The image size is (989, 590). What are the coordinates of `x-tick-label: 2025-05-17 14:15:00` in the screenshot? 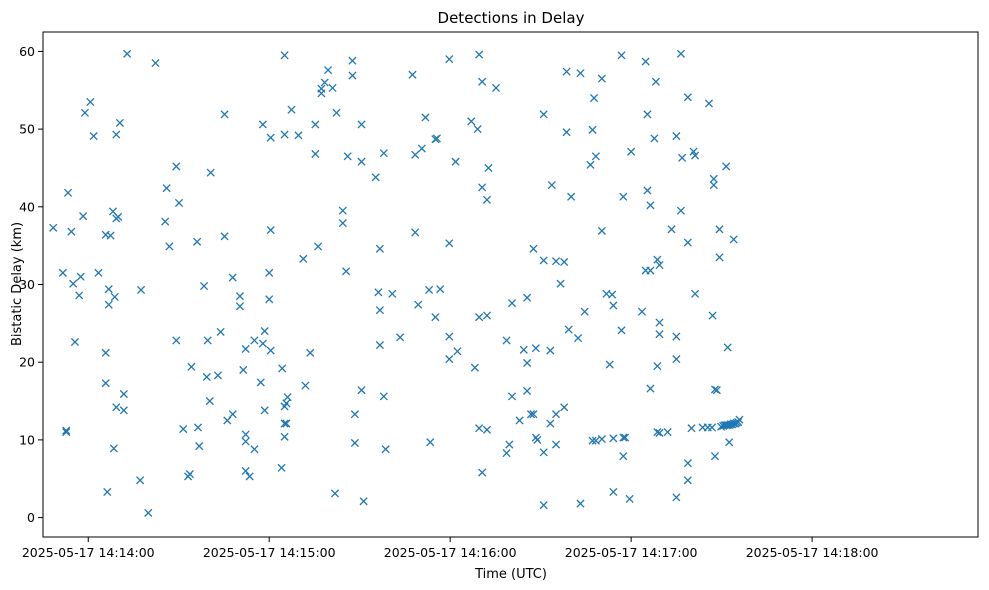 It's located at (269, 552).